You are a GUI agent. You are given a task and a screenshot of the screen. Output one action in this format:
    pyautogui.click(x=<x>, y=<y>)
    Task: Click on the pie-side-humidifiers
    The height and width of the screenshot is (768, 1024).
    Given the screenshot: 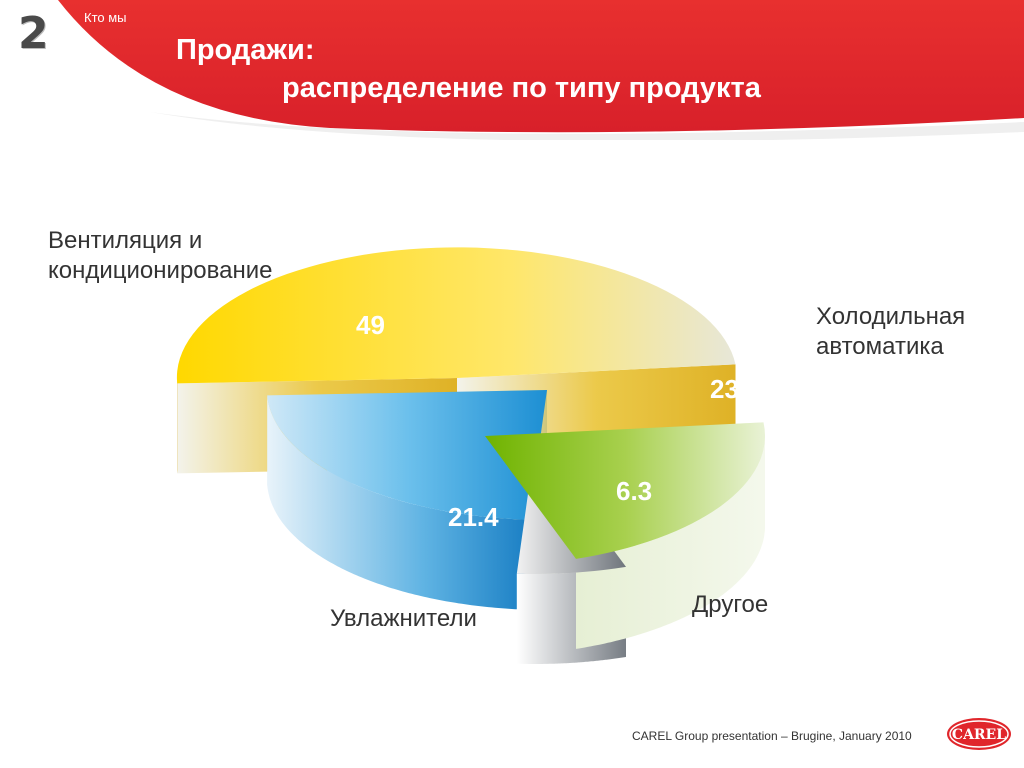 What is the action you would take?
    pyautogui.click(x=670, y=541)
    